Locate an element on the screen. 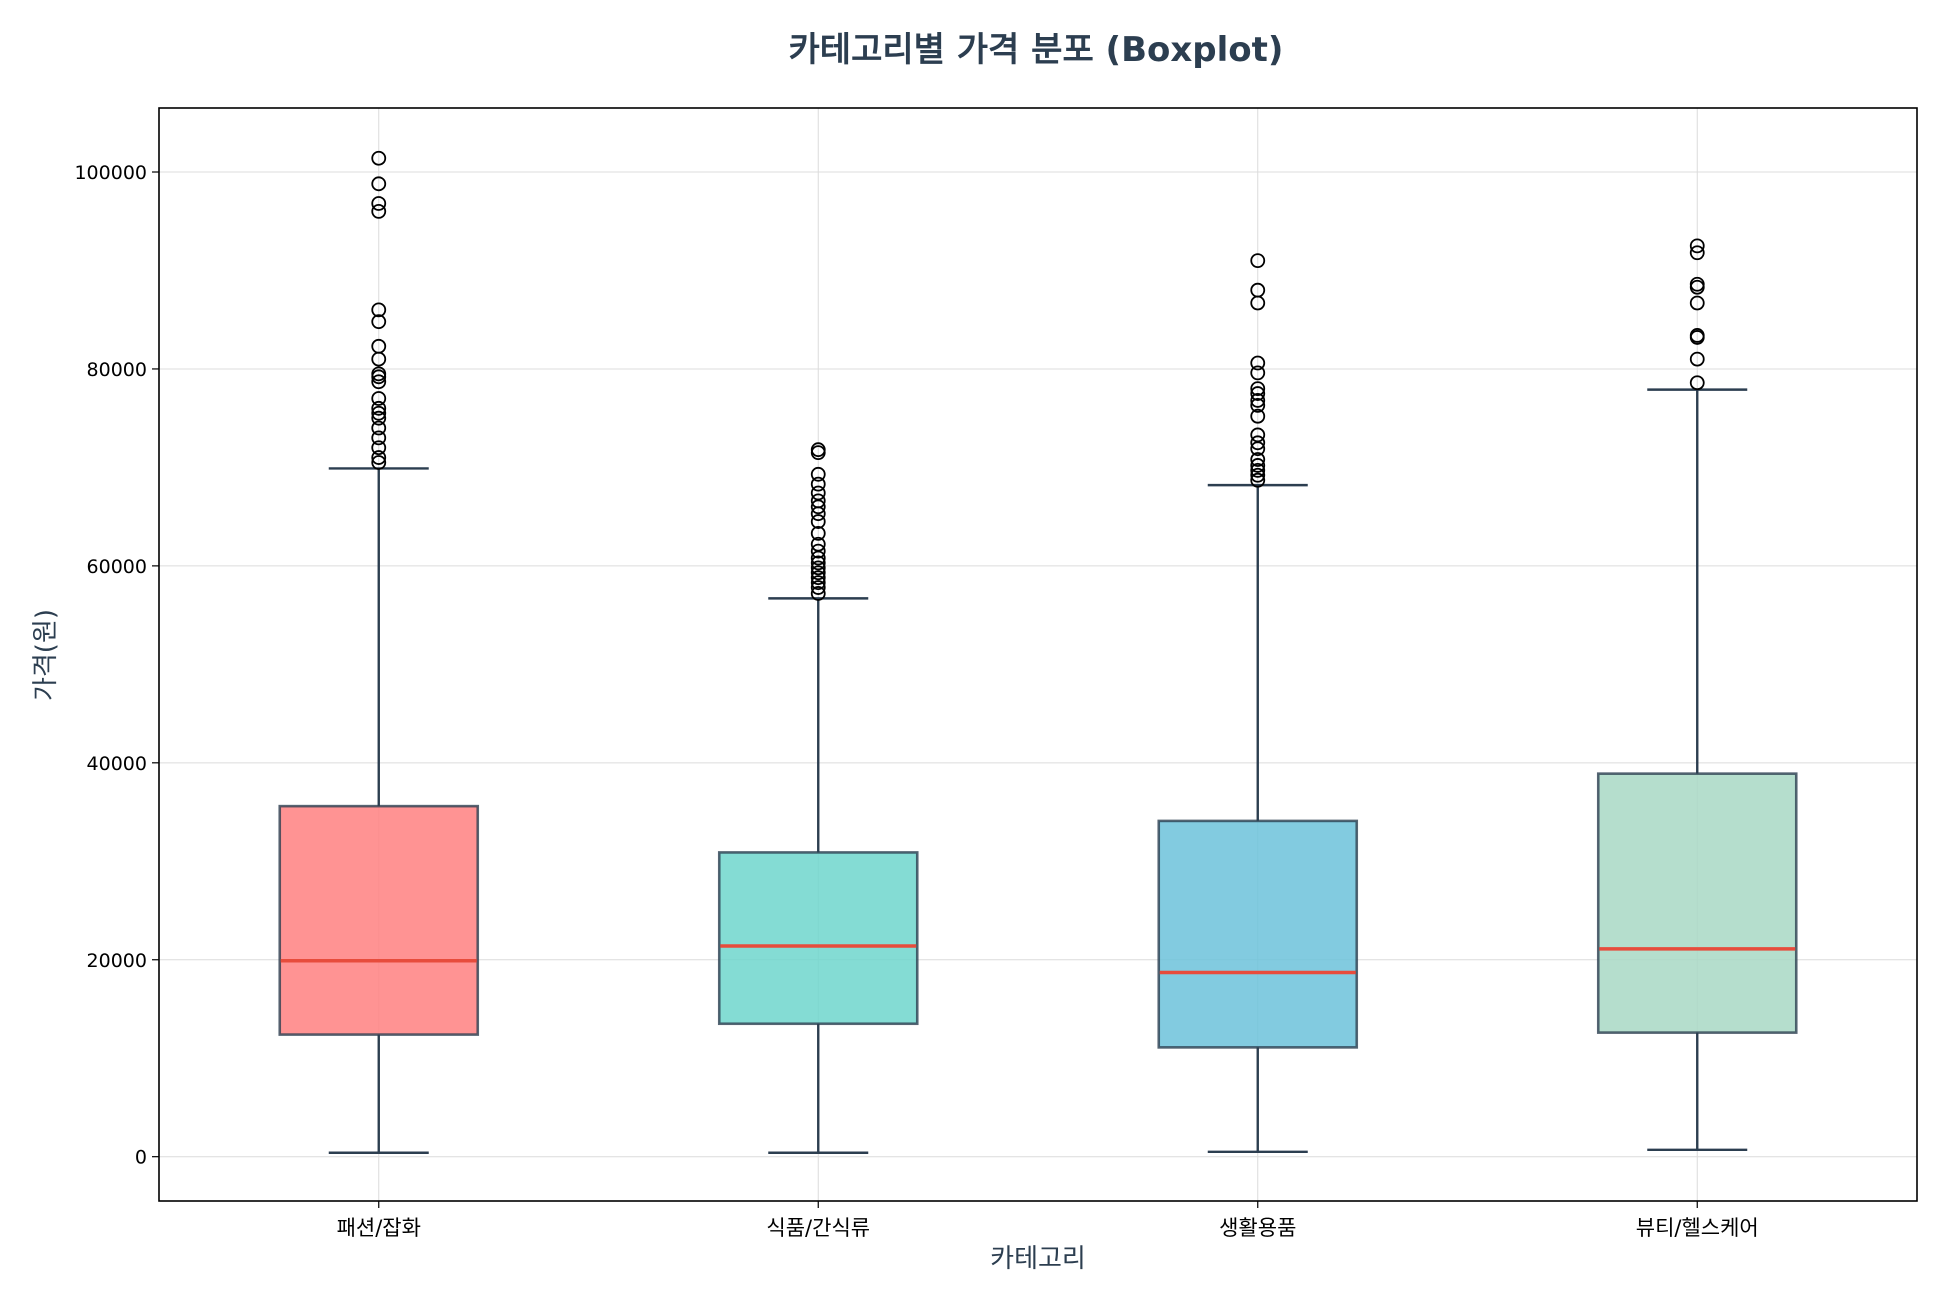 The image size is (1935, 1297). x-tick-label: 뷰티/헬스케어 is located at coordinates (1697, 1228).